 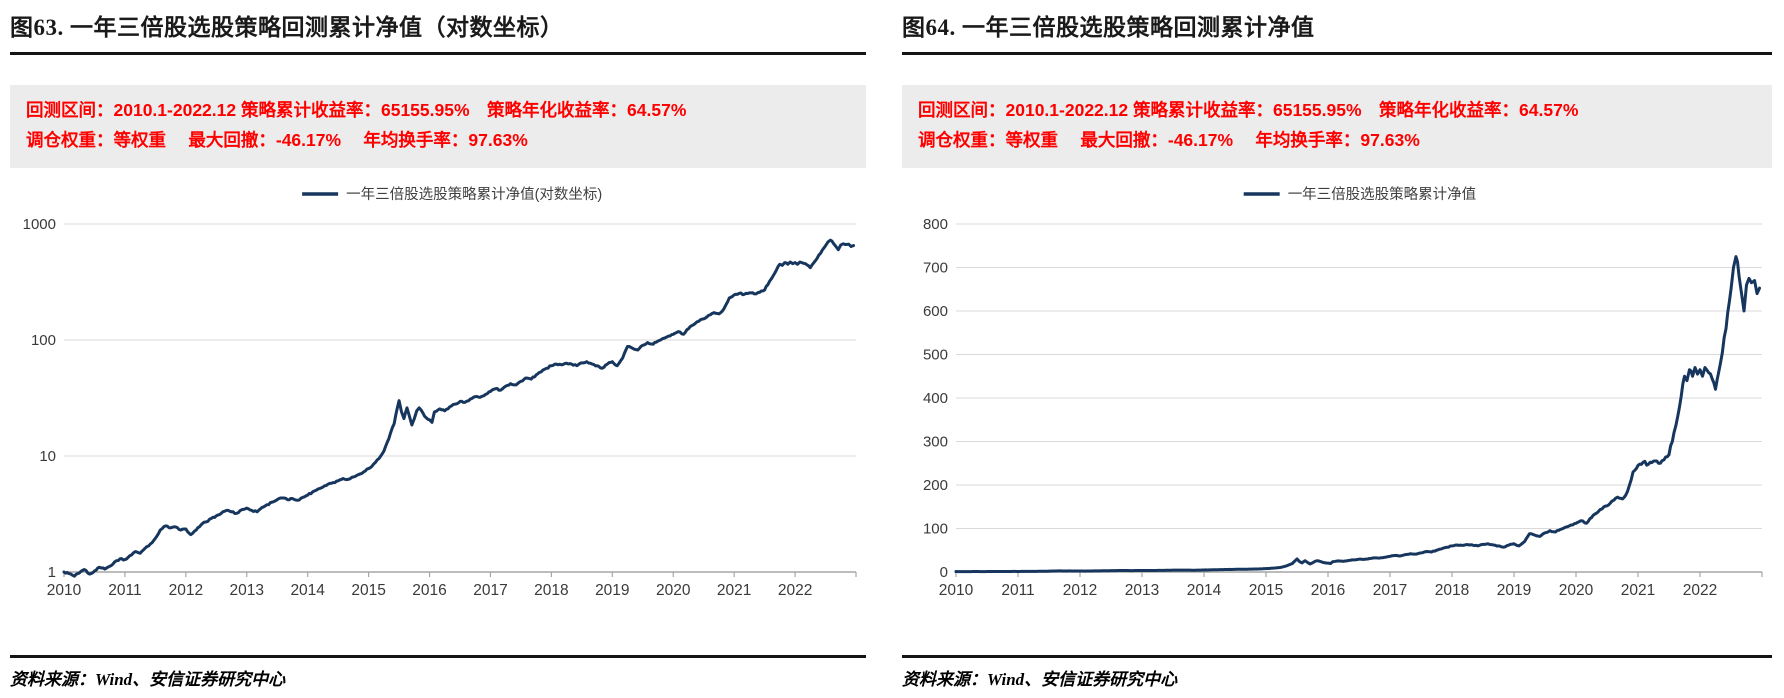 What do you see at coordinates (935, 355) in the screenshot?
I see `y-tick-label: 500` at bounding box center [935, 355].